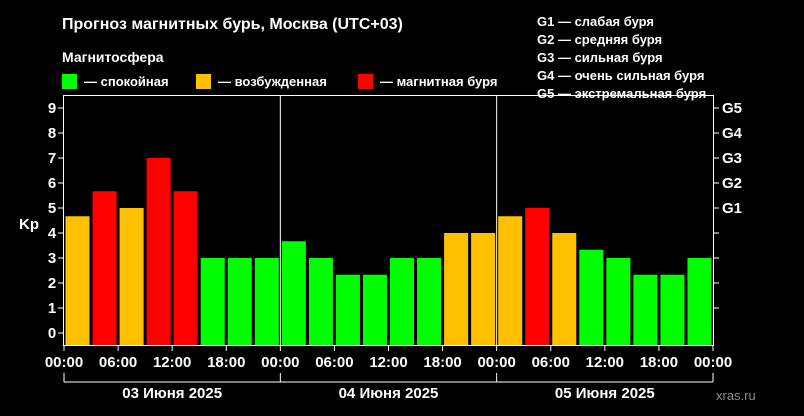 The height and width of the screenshot is (416, 804). Describe the element at coordinates (29, 224) in the screenshot. I see `y-axis-label: Kp` at that location.